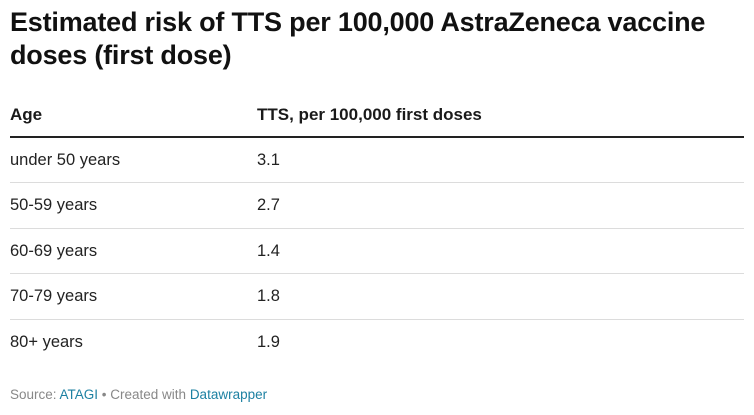 The width and height of the screenshot is (754, 415). What do you see at coordinates (144, 394) in the screenshot?
I see `footer-separator: • Created with` at bounding box center [144, 394].